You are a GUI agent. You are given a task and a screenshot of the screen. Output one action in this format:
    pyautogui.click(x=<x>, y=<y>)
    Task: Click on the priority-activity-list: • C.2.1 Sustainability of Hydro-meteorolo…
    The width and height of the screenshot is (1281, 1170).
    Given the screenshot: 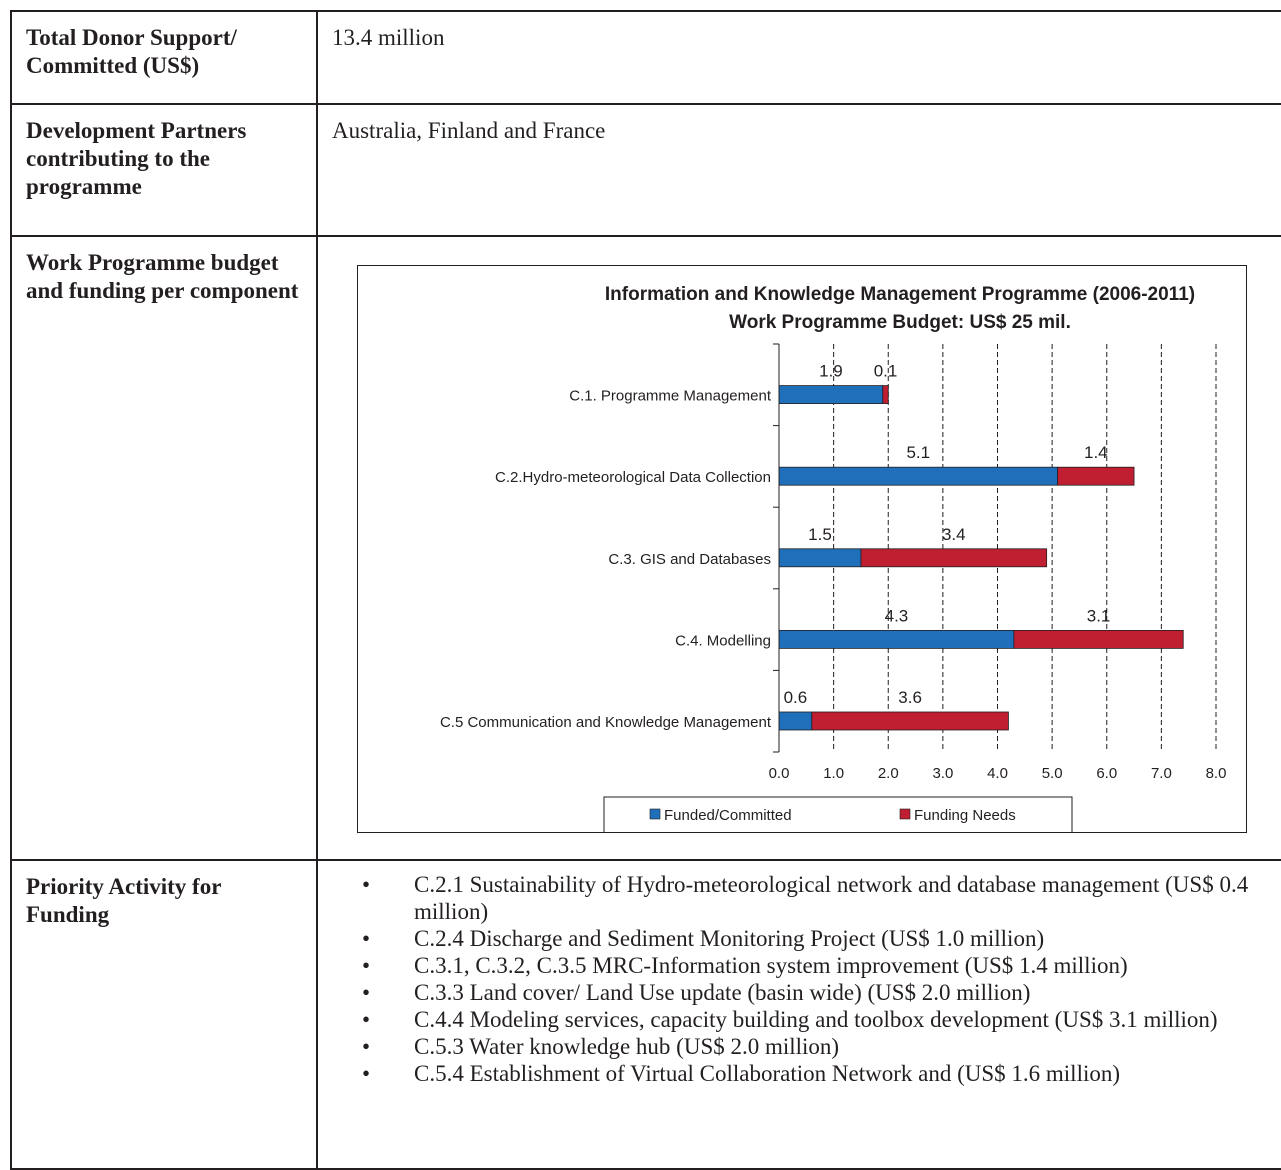 What is the action you would take?
    pyautogui.click(x=799, y=979)
    